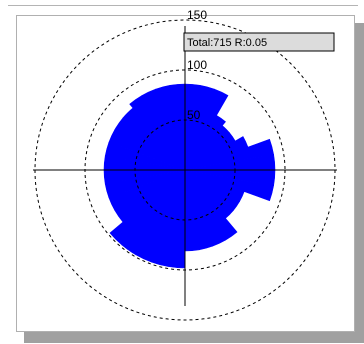 This screenshot has height=344, width=364. I want to click on ring-label-100: 100, so click(197, 65).